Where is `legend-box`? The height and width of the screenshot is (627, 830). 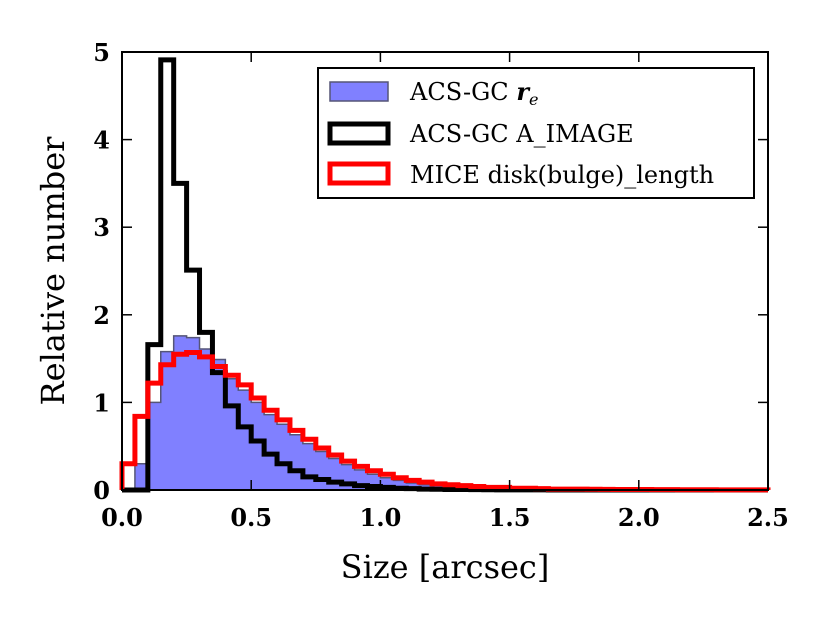
legend-box is located at coordinates (536, 133).